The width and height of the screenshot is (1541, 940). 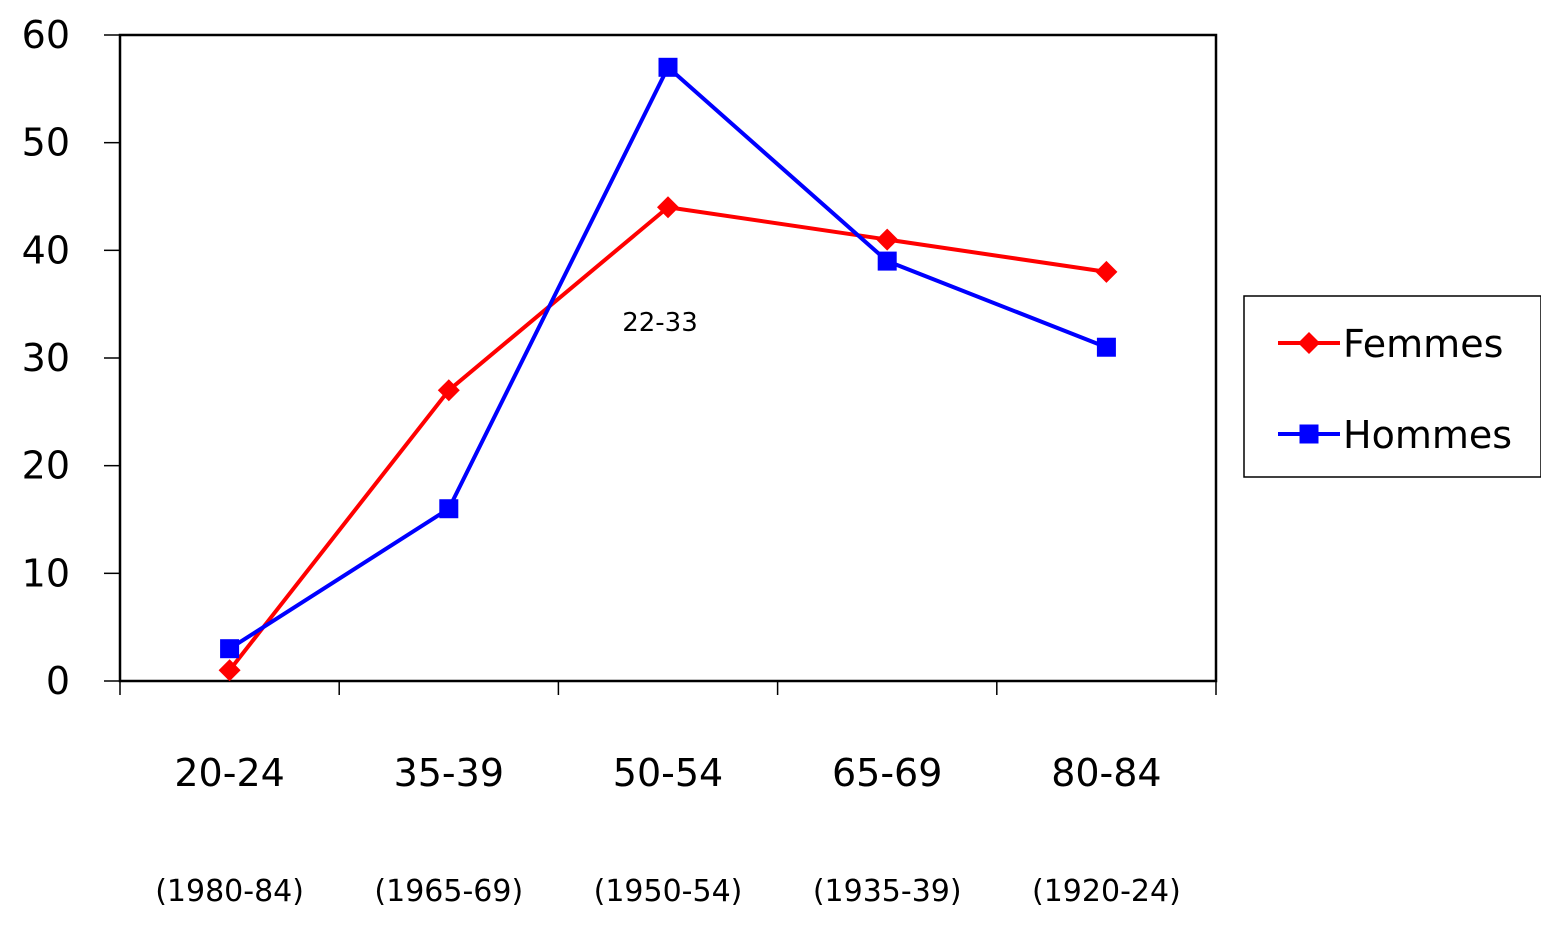 I want to click on legend-label-hommes: Hommes, so click(x=1427, y=435).